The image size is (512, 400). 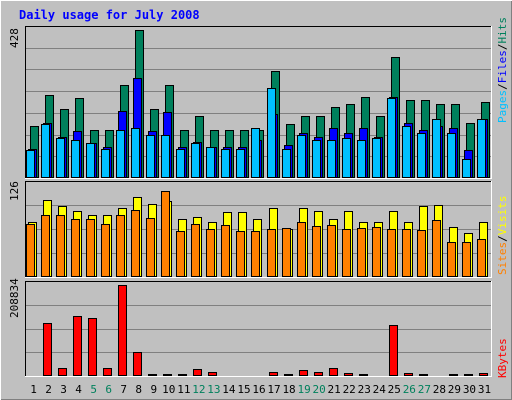 What do you see at coordinates (78, 389) in the screenshot?
I see `x-tick-label-day-4: 4` at bounding box center [78, 389].